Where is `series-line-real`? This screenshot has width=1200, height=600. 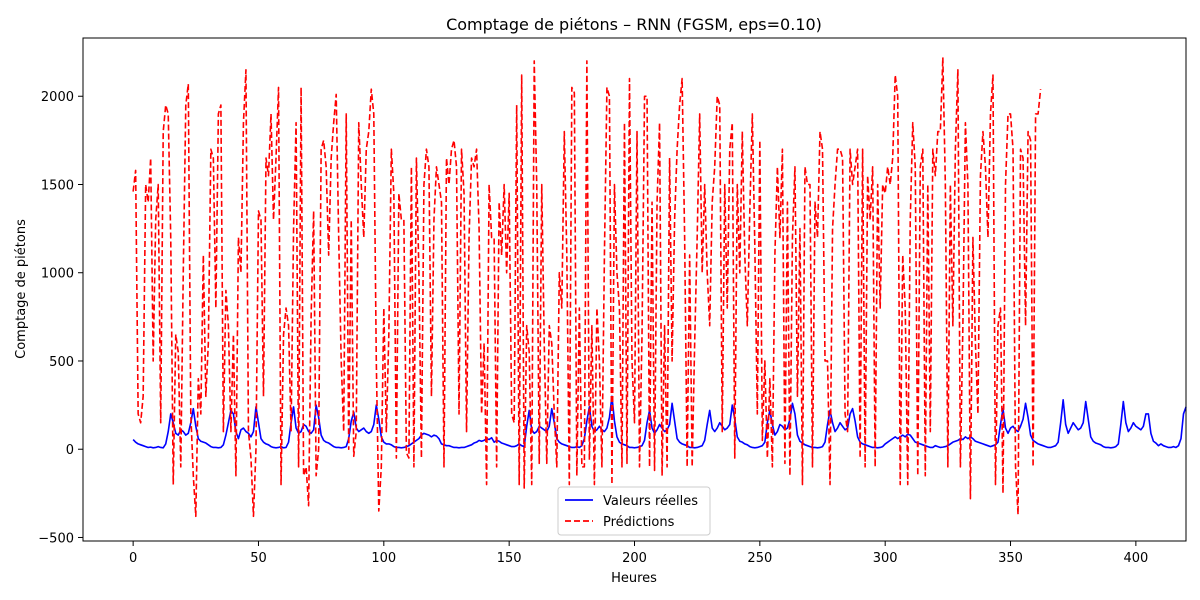 series-line-real is located at coordinates (659, 422).